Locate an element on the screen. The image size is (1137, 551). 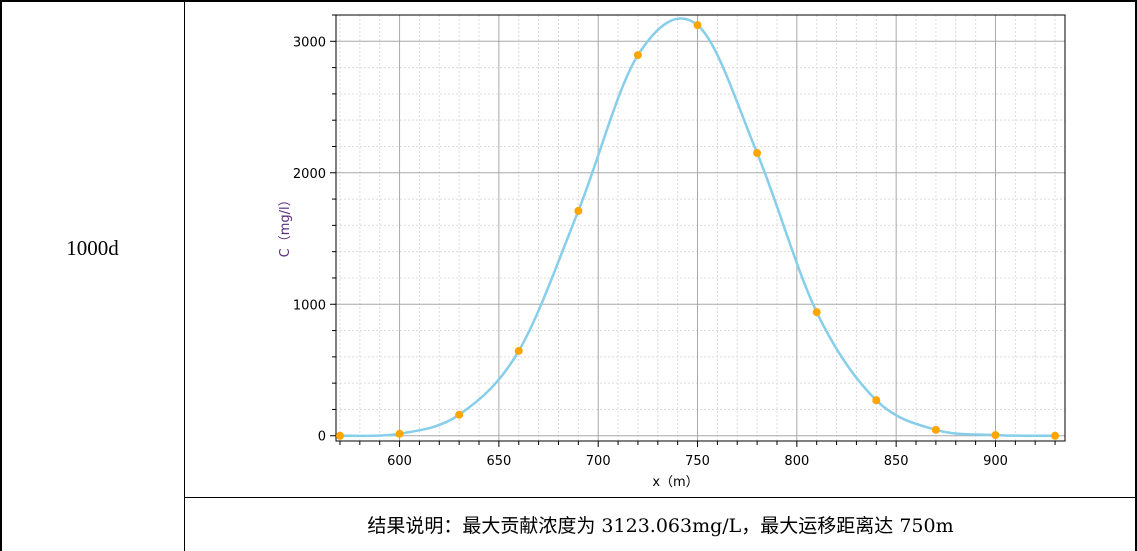
x-axis-label: x（m） is located at coordinates (675, 482).